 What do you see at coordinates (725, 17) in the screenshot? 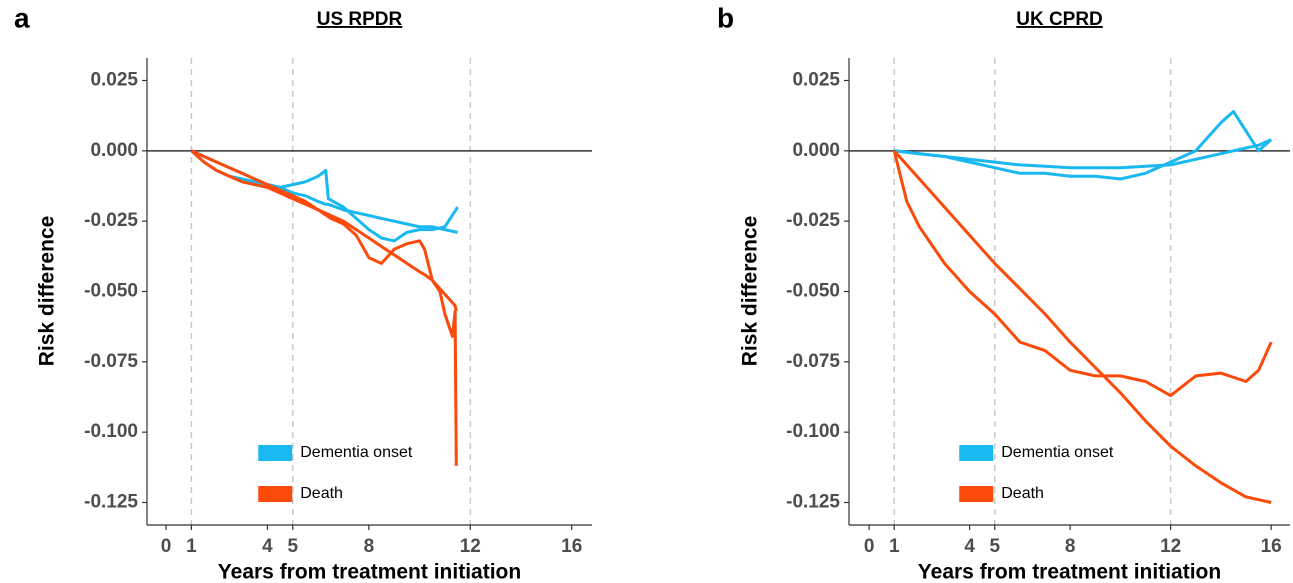
I see `panel-label: b` at bounding box center [725, 17].